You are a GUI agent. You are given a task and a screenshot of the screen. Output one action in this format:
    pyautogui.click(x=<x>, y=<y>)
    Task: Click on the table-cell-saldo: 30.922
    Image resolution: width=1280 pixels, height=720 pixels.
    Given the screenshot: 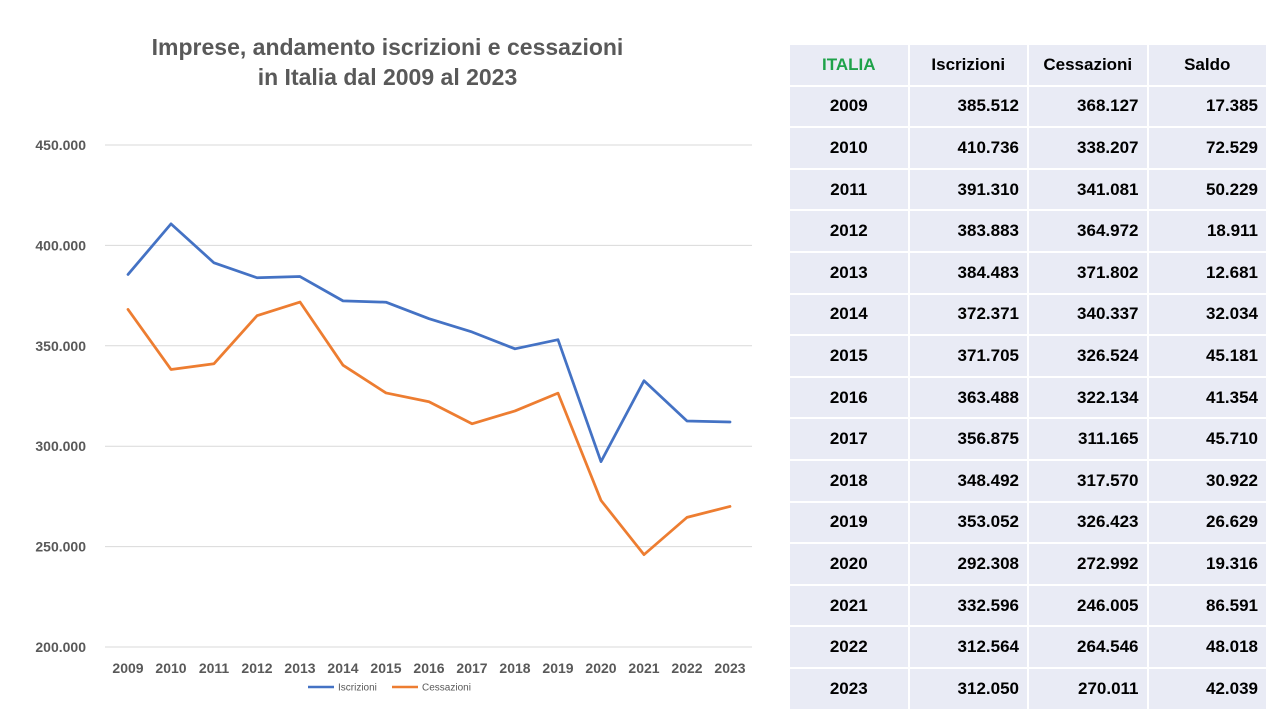 What is the action you would take?
    pyautogui.click(x=1207, y=480)
    